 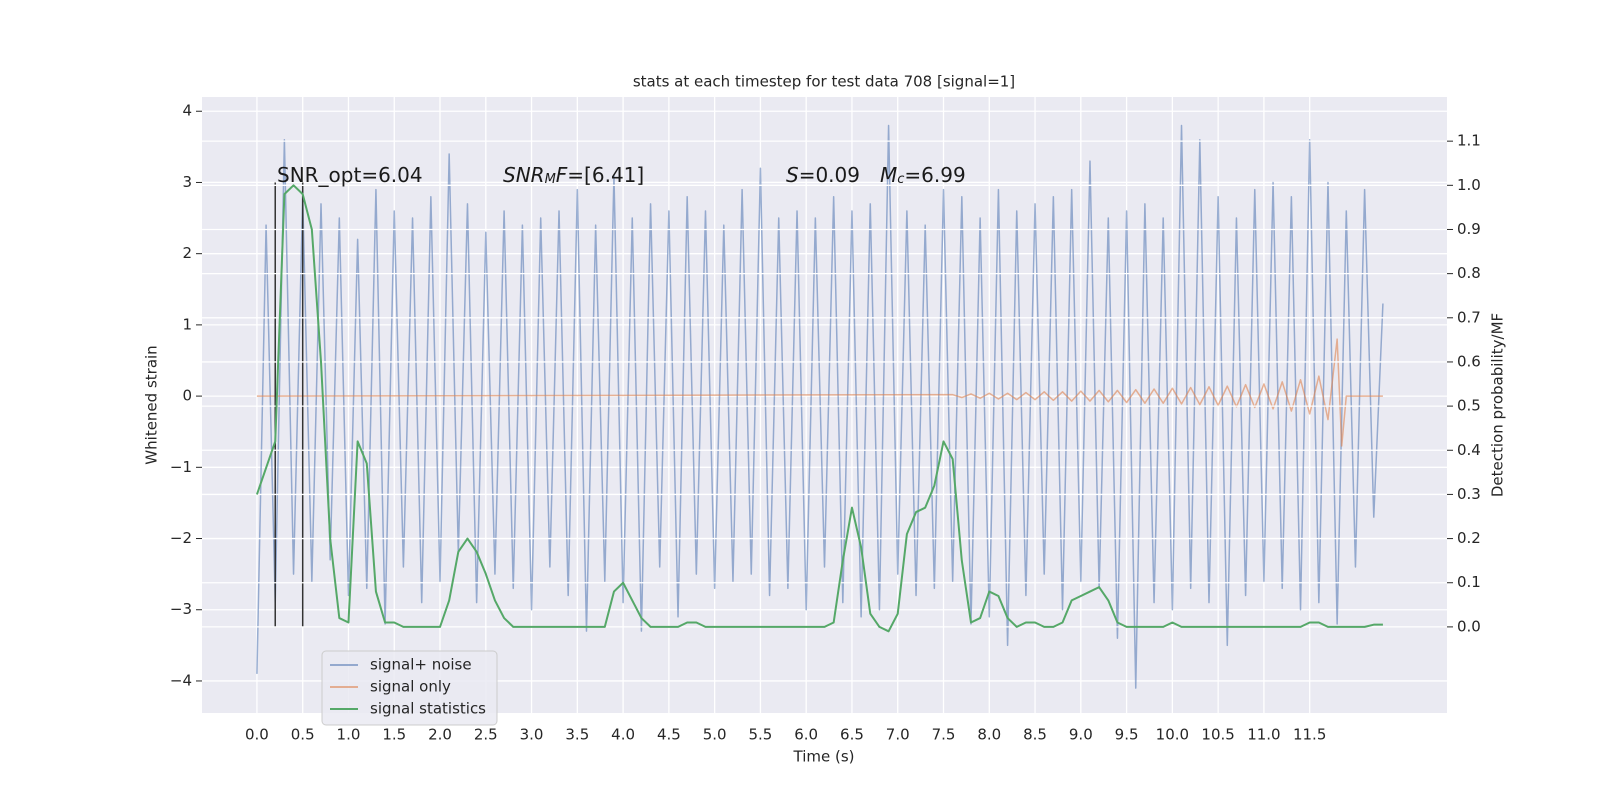 What do you see at coordinates (605, 175) in the screenshot?
I see `annotation-part: =[6.41]` at bounding box center [605, 175].